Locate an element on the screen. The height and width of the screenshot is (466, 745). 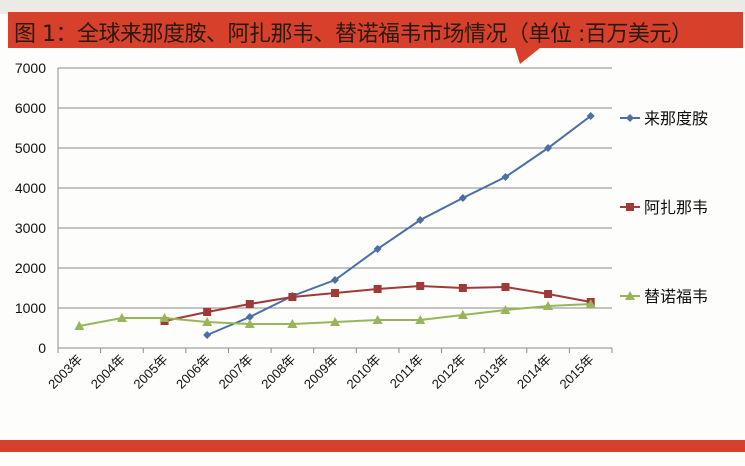
title-banner is located at coordinates (375, 30).